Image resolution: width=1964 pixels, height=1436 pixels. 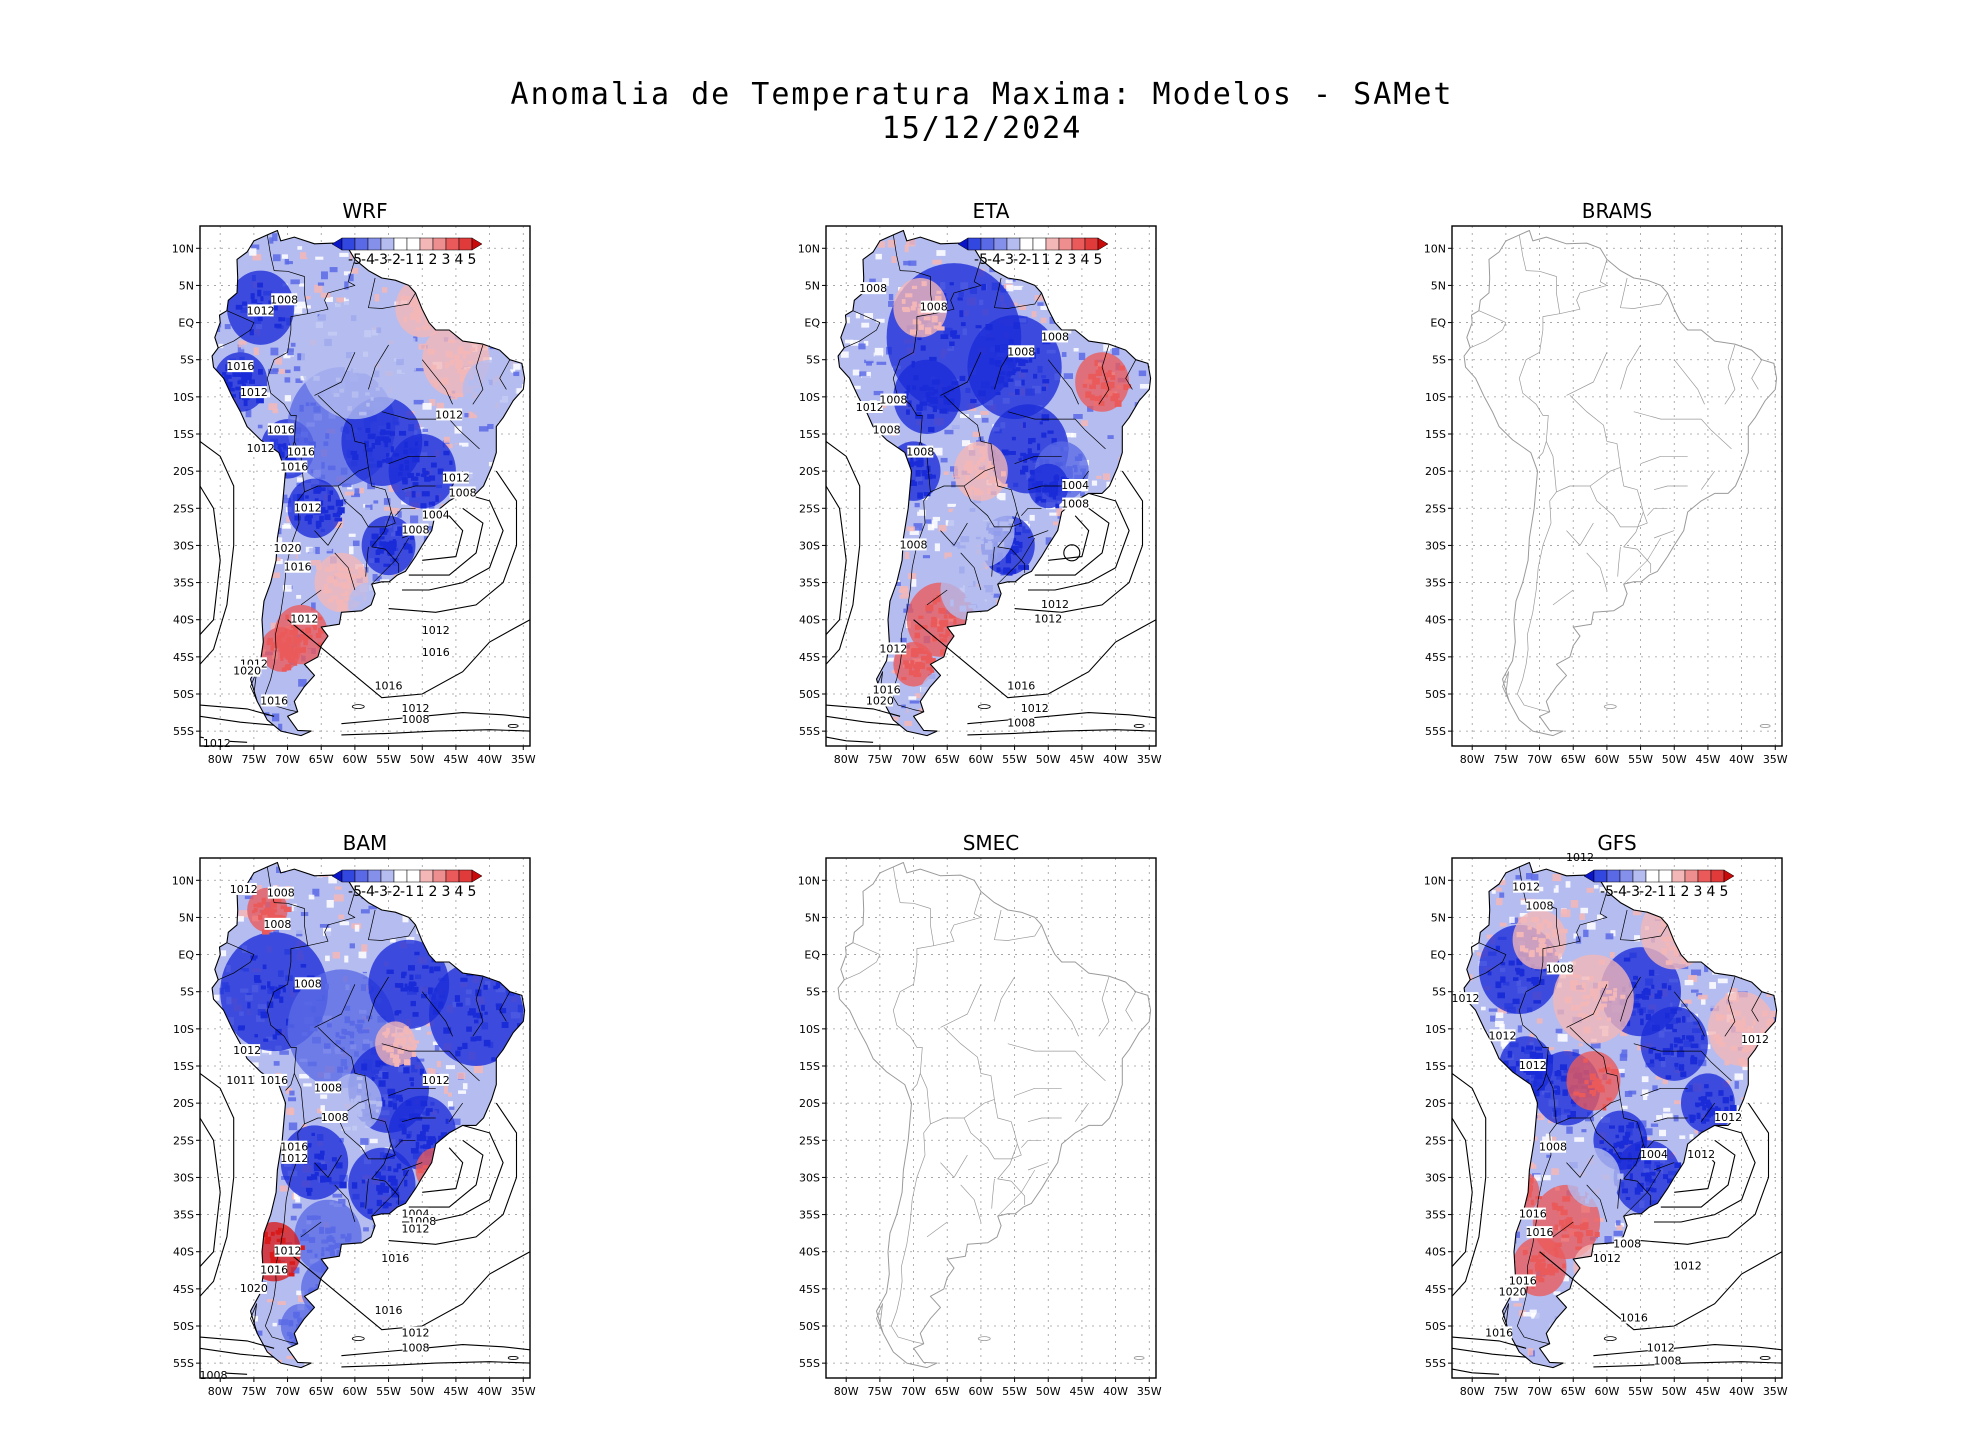 What do you see at coordinates (183, 1066) in the screenshot?
I see `lat-tick-label: 15S` at bounding box center [183, 1066].